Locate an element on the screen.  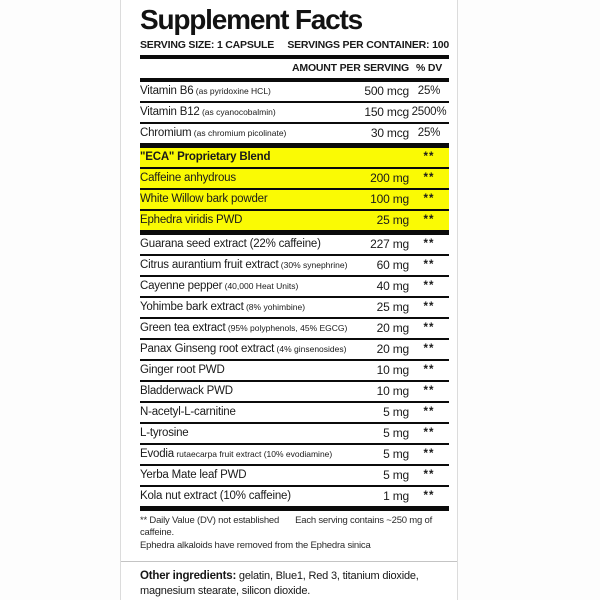
ingredient-name: Chromium (as chromium picolinate) is located at coordinates (213, 133).